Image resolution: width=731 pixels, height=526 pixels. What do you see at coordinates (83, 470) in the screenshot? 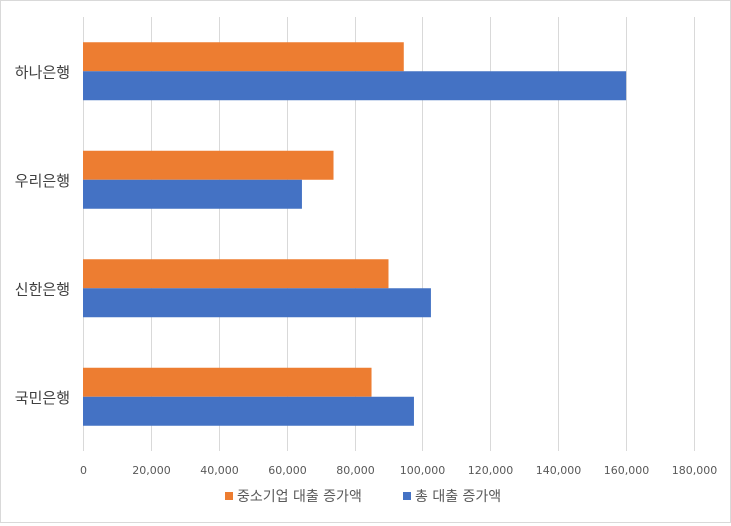
I see `x-tick-label: 0` at bounding box center [83, 470].